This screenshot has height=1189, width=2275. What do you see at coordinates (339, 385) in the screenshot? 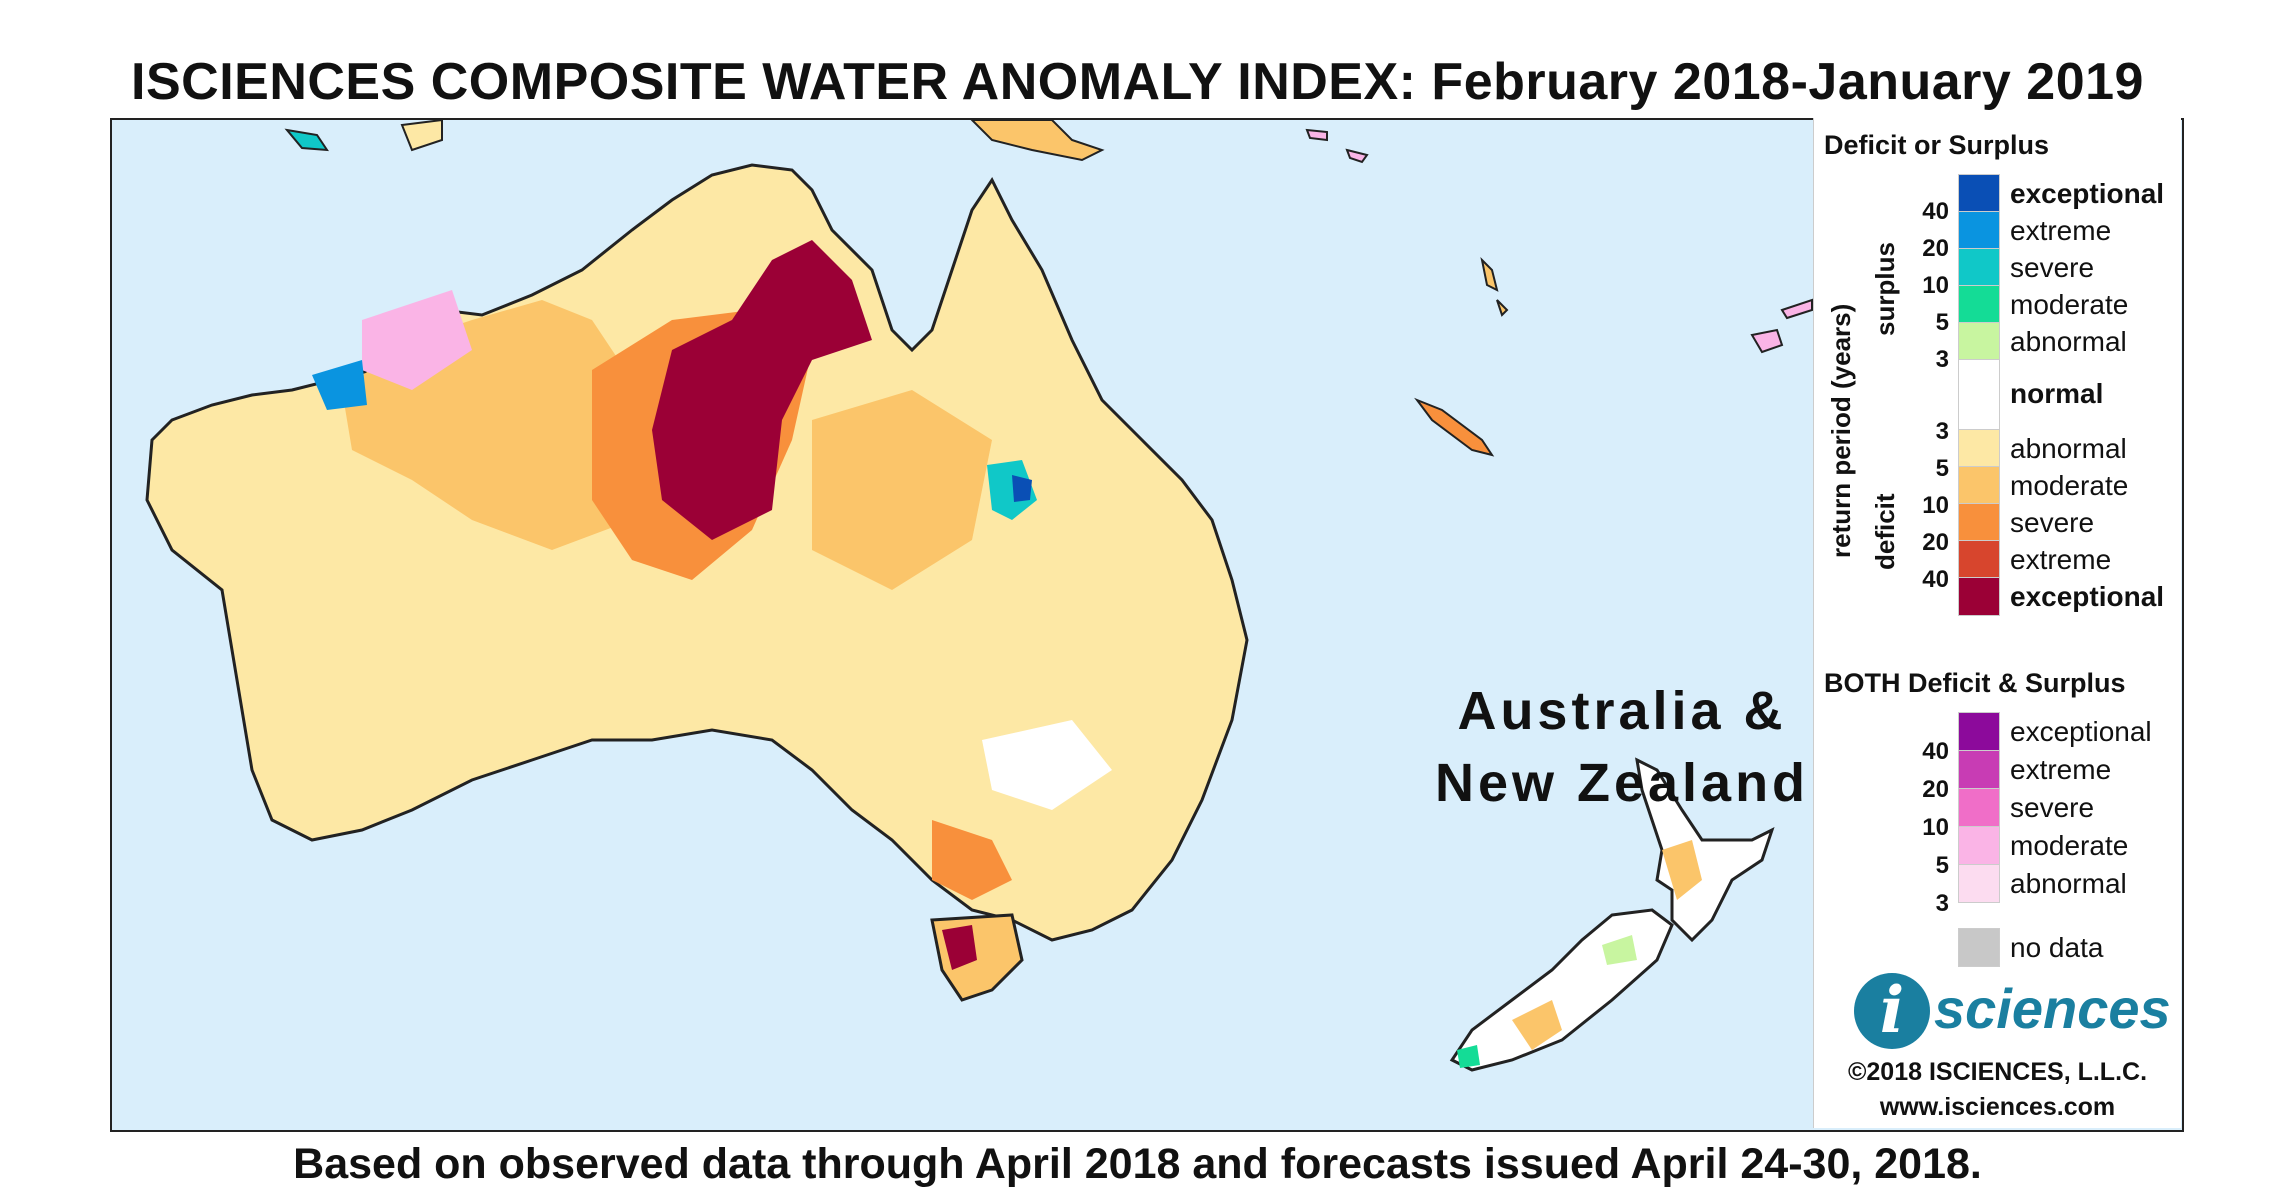
I see `surplus-extreme-northwest` at bounding box center [339, 385].